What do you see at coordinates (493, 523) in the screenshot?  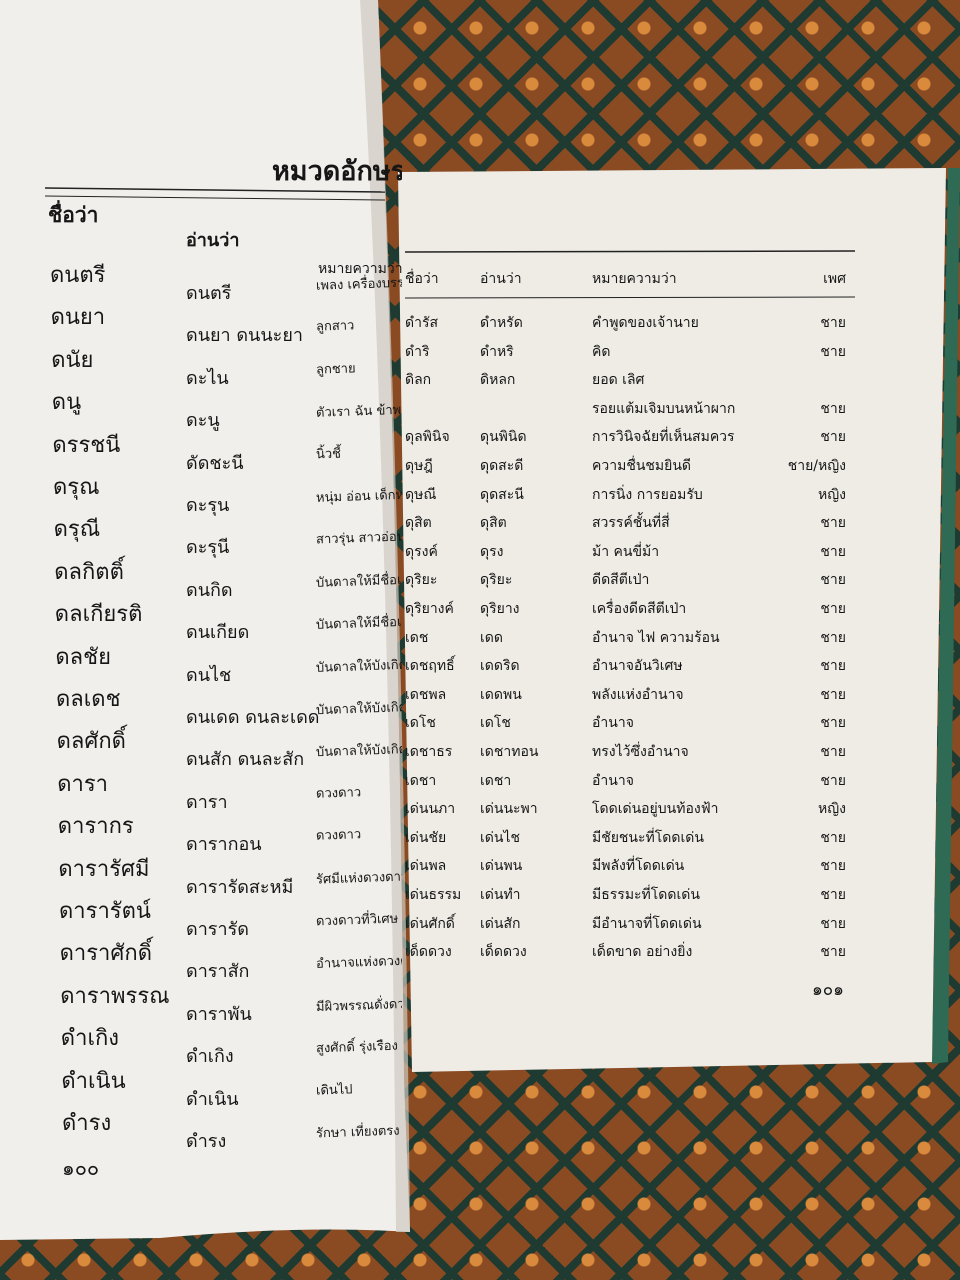 I see `entry-reading: ดุสิต` at bounding box center [493, 523].